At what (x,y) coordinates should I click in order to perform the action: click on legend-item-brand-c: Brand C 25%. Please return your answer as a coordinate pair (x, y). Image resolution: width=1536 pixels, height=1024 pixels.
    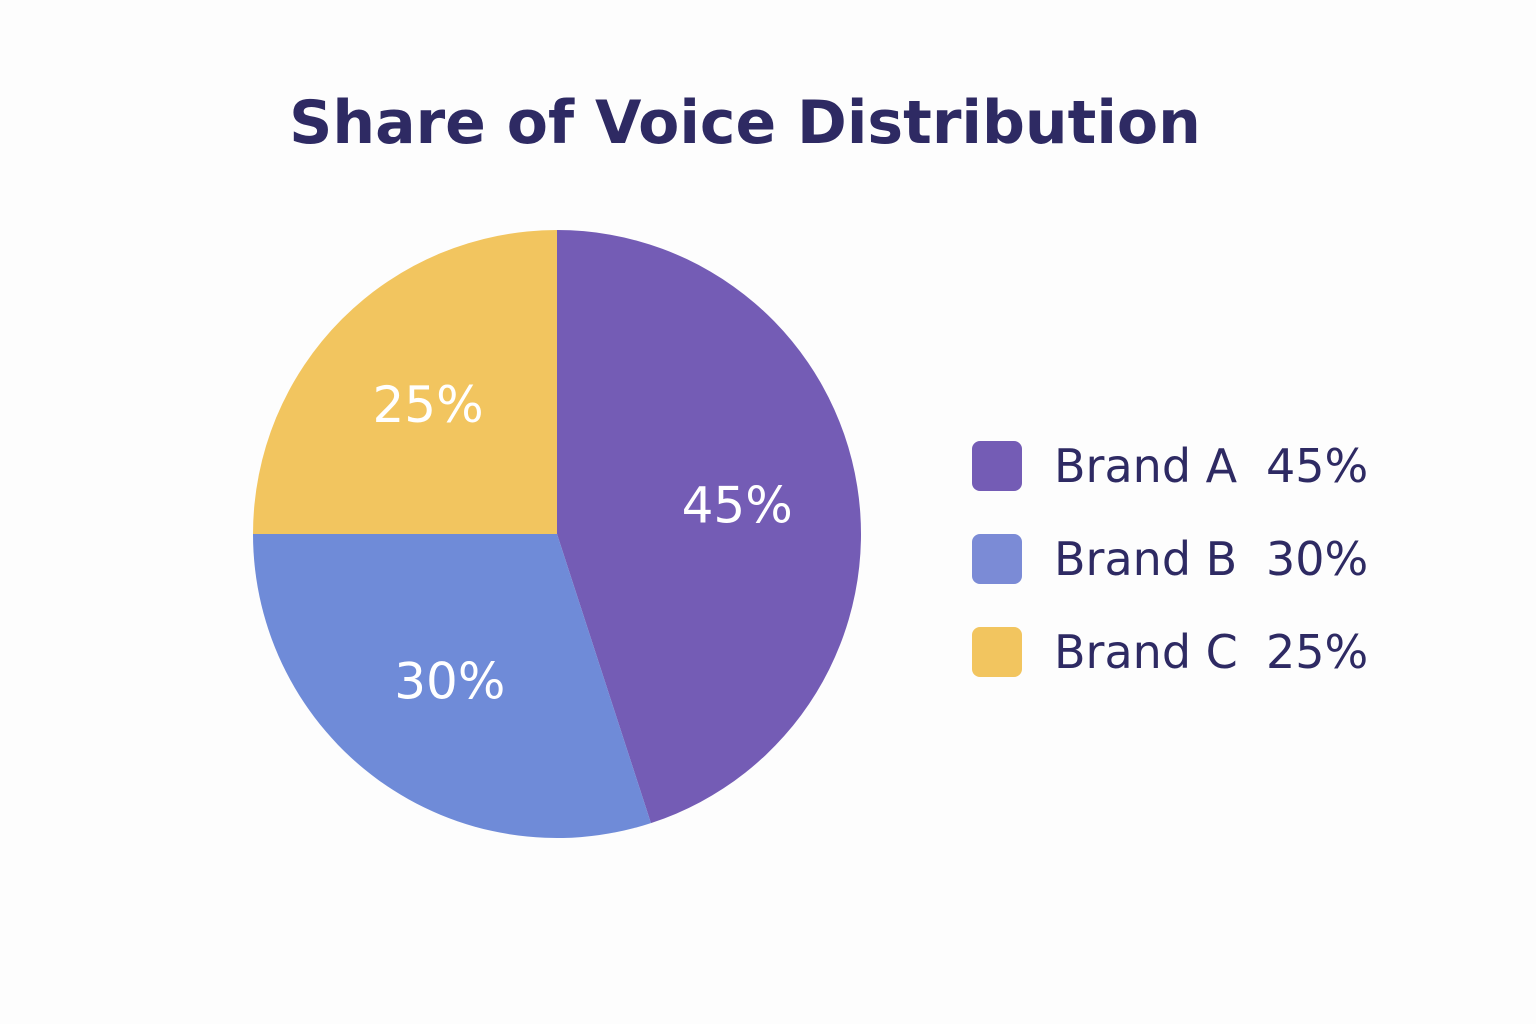
    Looking at the image, I should click on (1170, 652).